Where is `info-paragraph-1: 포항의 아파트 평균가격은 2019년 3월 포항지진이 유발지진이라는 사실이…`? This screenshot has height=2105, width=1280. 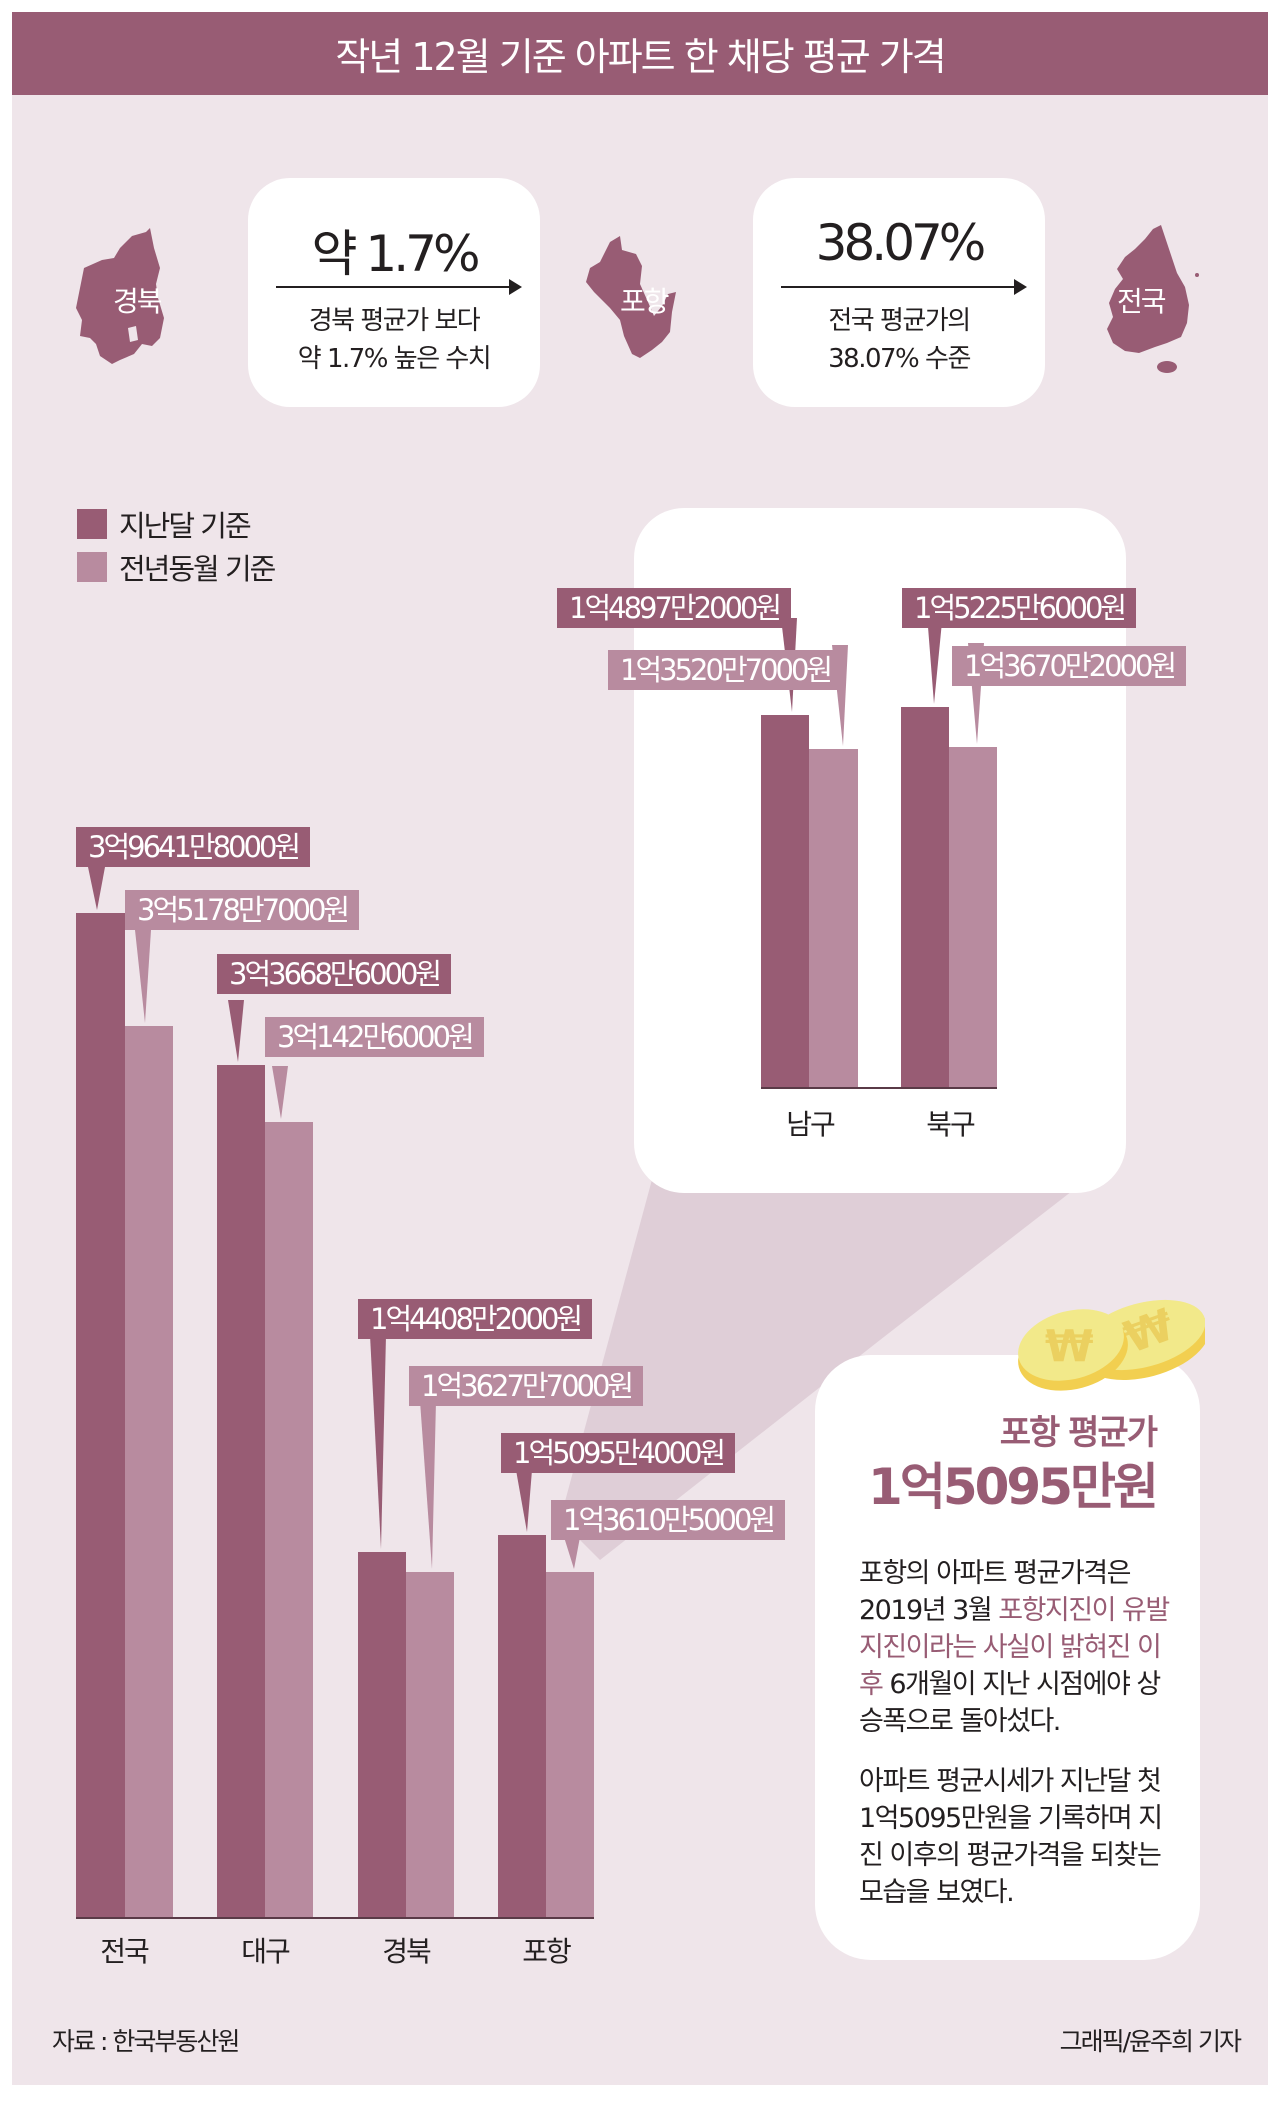
info-paragraph-1: 포항의 아파트 평균가격은 2019년 3월 포항지진이 유발지진이라는 사실이… is located at coordinates (1019, 1647).